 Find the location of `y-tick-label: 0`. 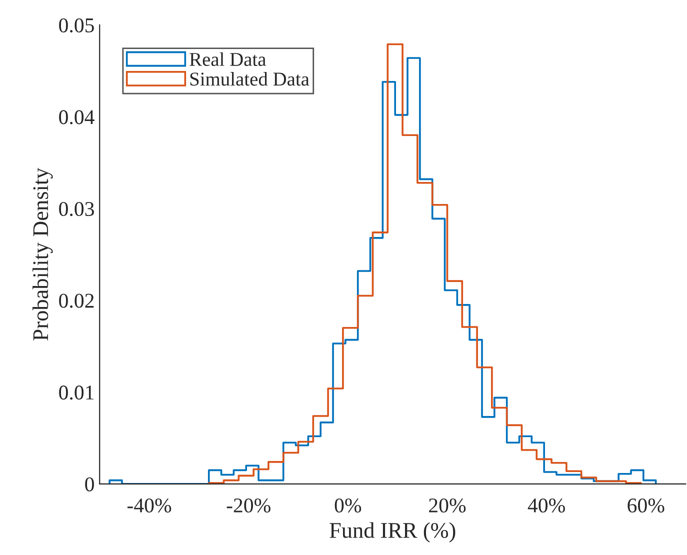

y-tick-label: 0 is located at coordinates (89, 484).